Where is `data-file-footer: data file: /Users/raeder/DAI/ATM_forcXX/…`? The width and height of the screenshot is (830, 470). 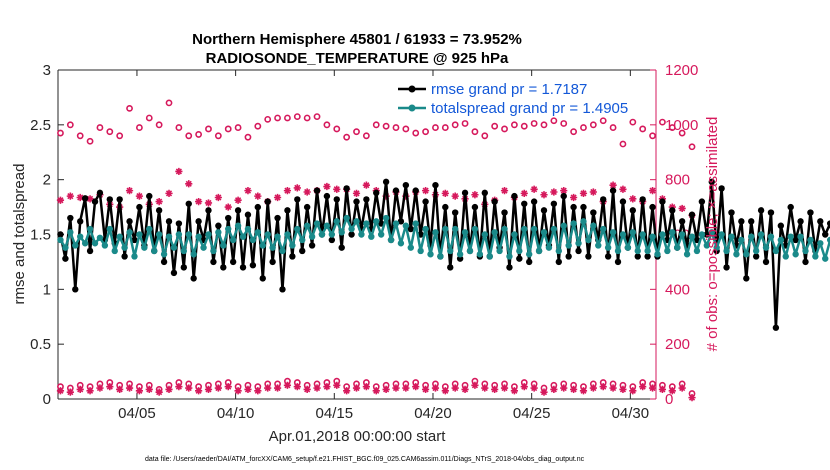 data-file-footer: data file: /Users/raeder/DAI/ATM_forcXX/… is located at coordinates (365, 459).